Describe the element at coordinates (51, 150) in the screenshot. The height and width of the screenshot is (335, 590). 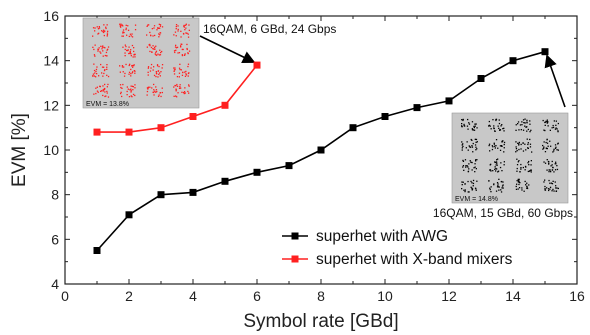
I see `y-tick-label: 10` at that location.